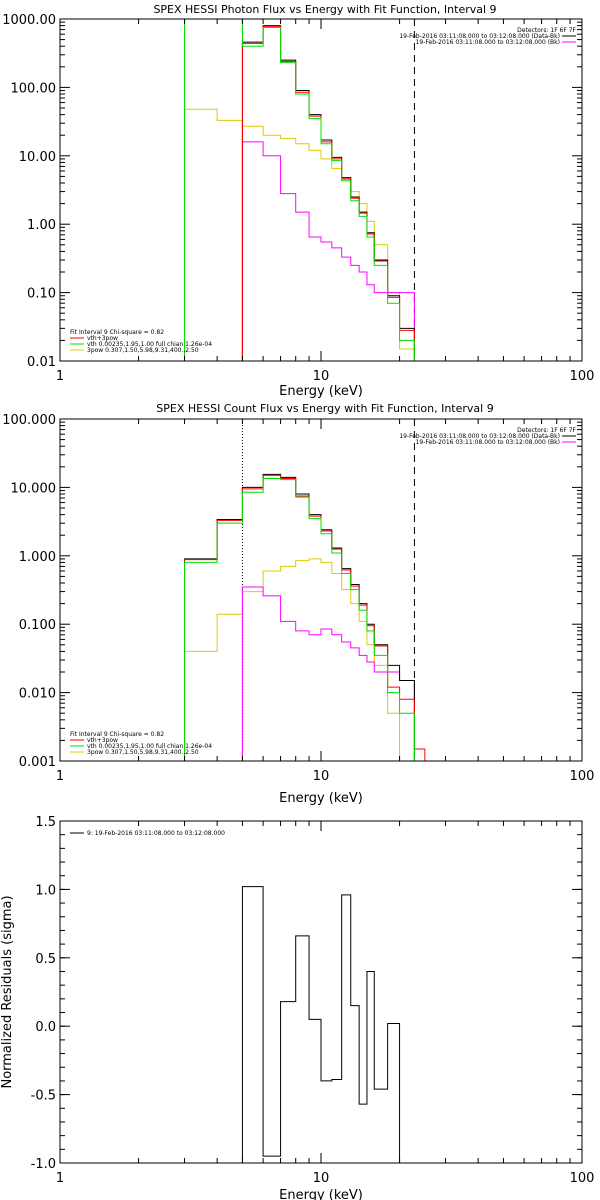  What do you see at coordinates (60, 1178) in the screenshot?
I see `residuals-x-tick-label: 1` at bounding box center [60, 1178].